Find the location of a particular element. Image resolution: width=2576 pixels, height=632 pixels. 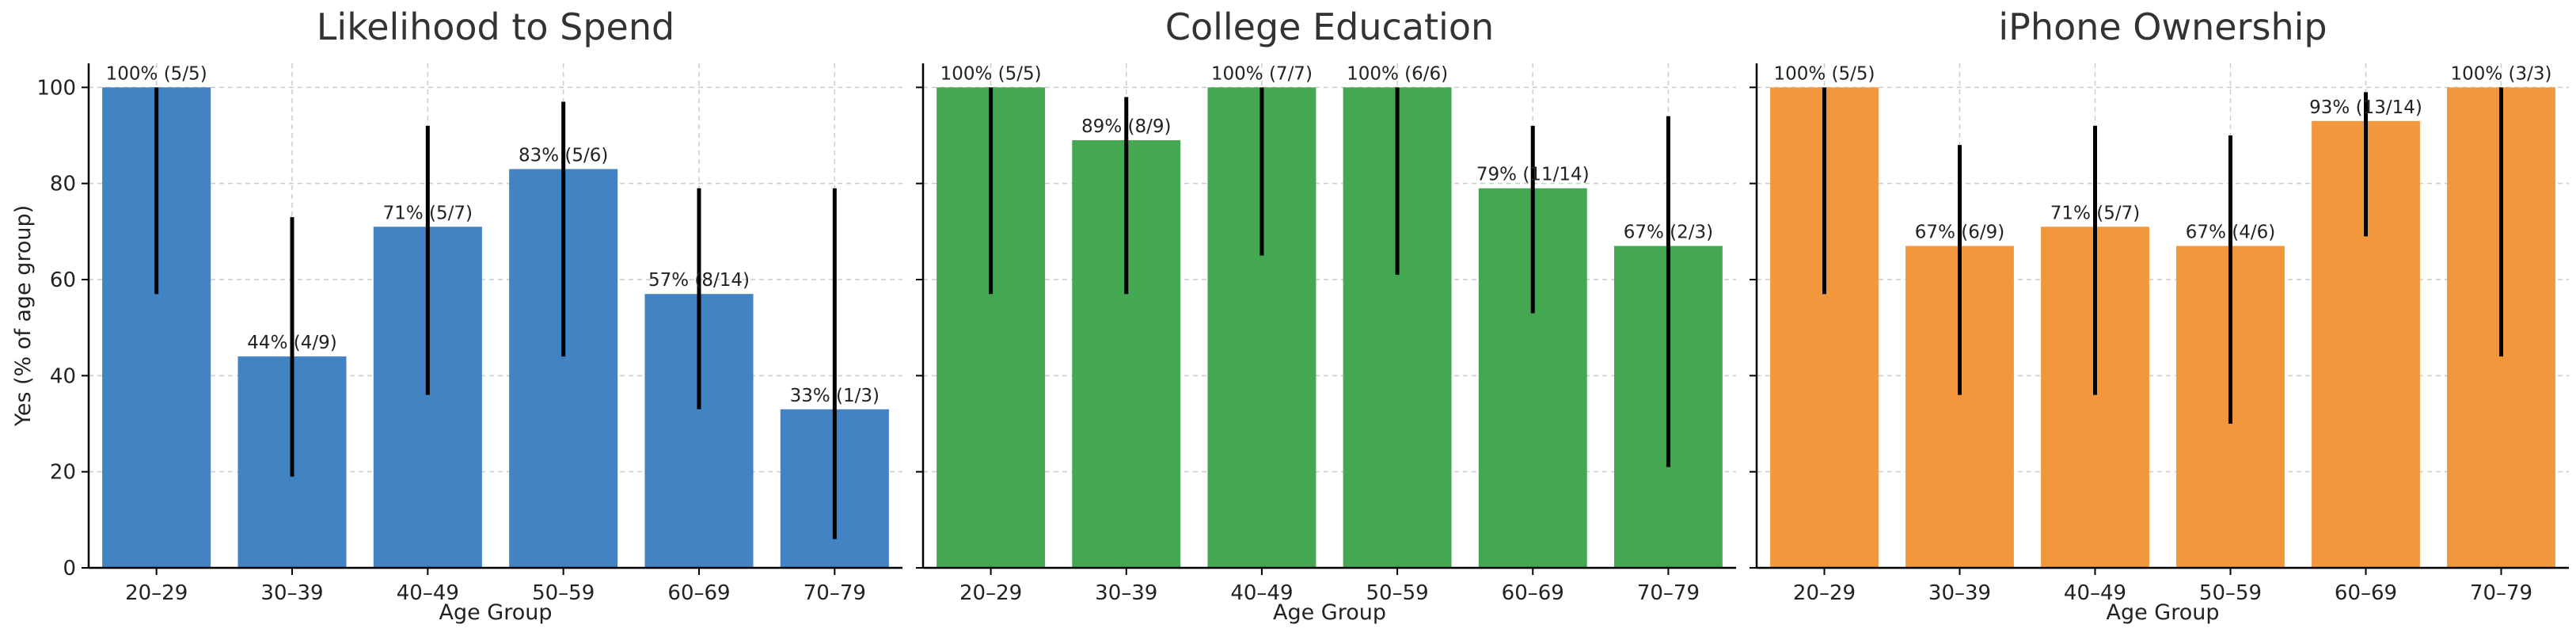

data-label: 67% (2/3) is located at coordinates (1669, 233).